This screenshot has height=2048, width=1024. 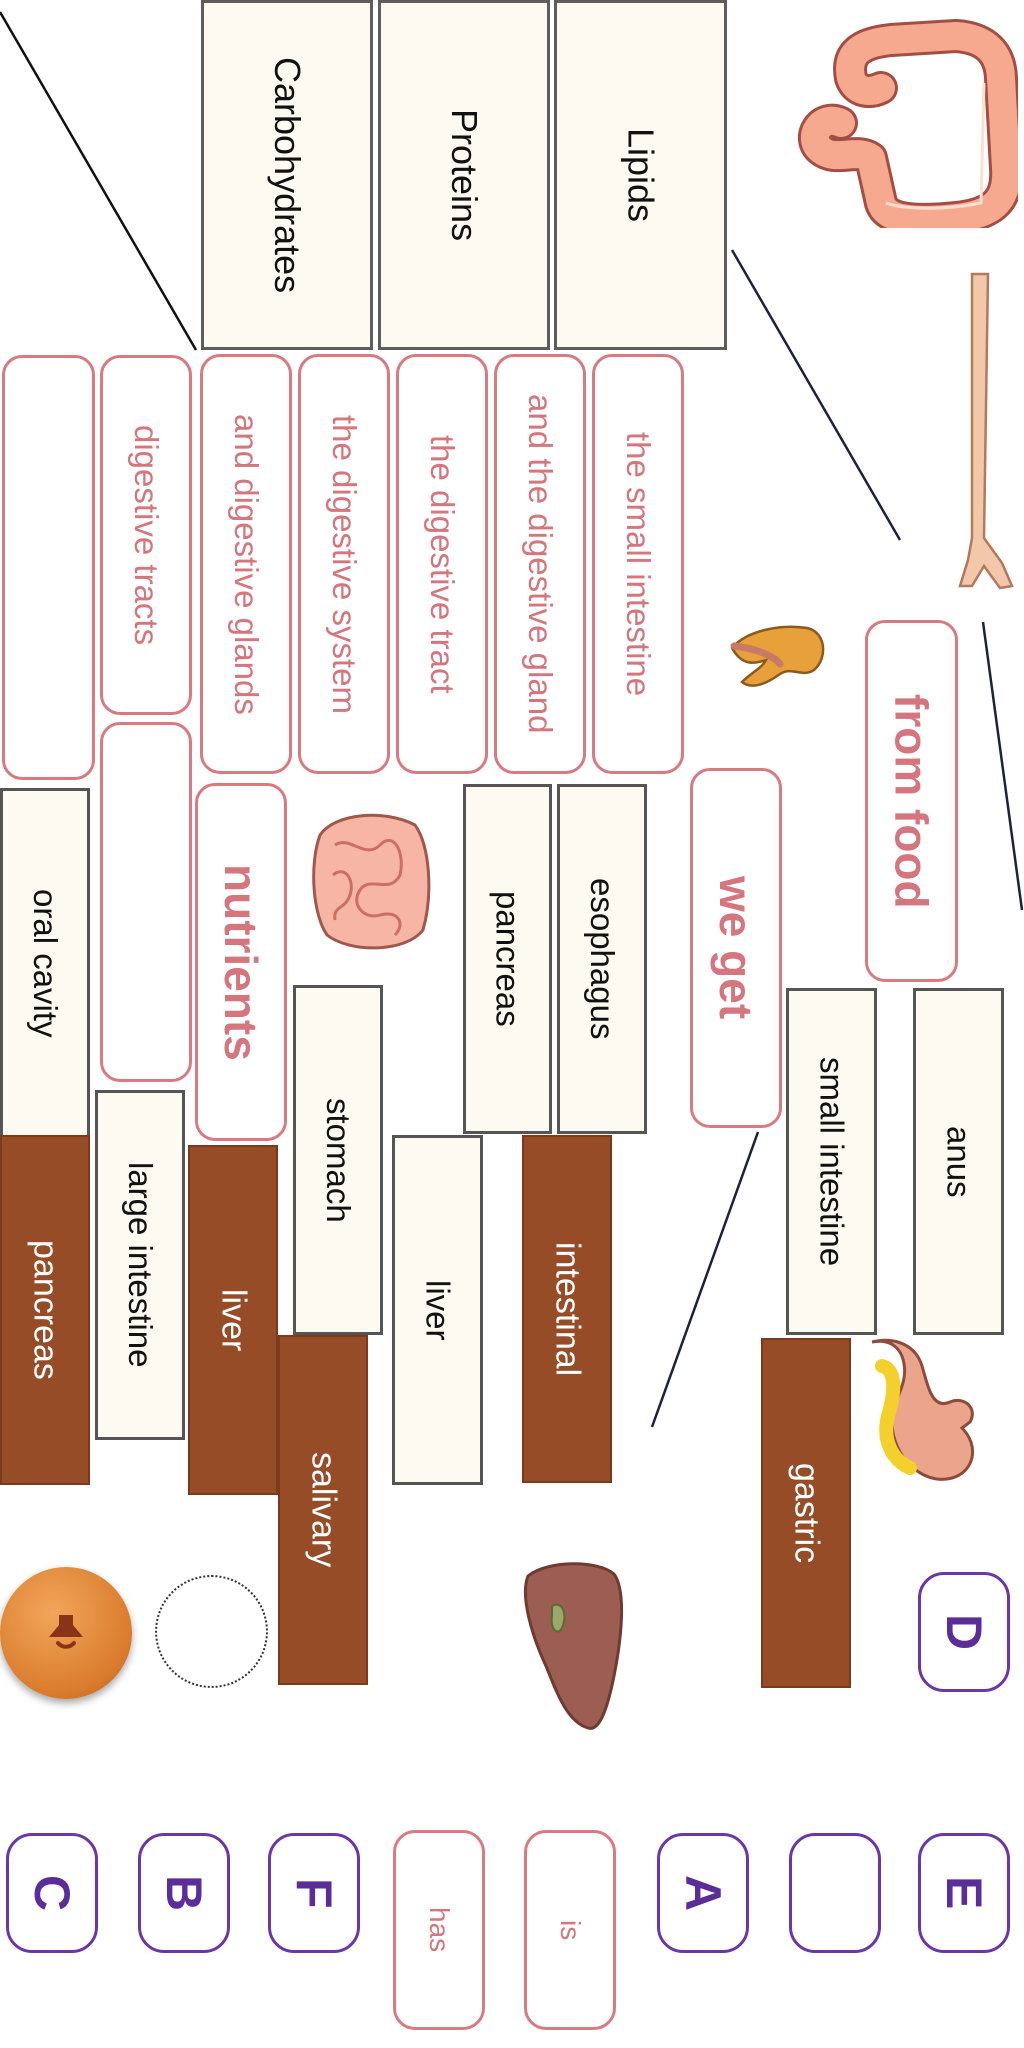 I want to click on phrase-we-get: we get, so click(x=736, y=948).